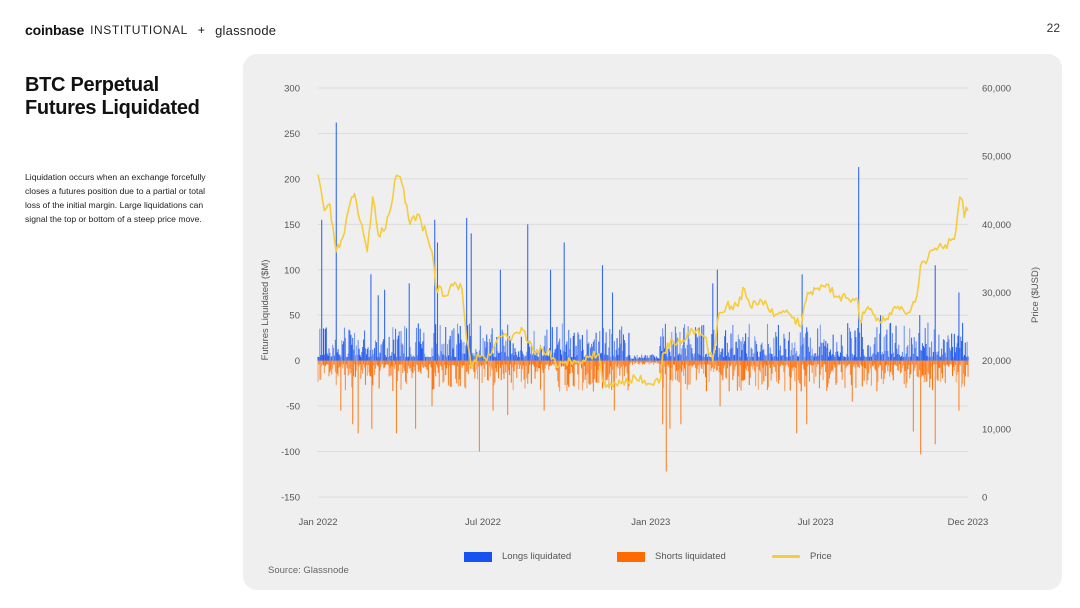  What do you see at coordinates (290, 498) in the screenshot?
I see `y-tick-label: -150` at bounding box center [290, 498].